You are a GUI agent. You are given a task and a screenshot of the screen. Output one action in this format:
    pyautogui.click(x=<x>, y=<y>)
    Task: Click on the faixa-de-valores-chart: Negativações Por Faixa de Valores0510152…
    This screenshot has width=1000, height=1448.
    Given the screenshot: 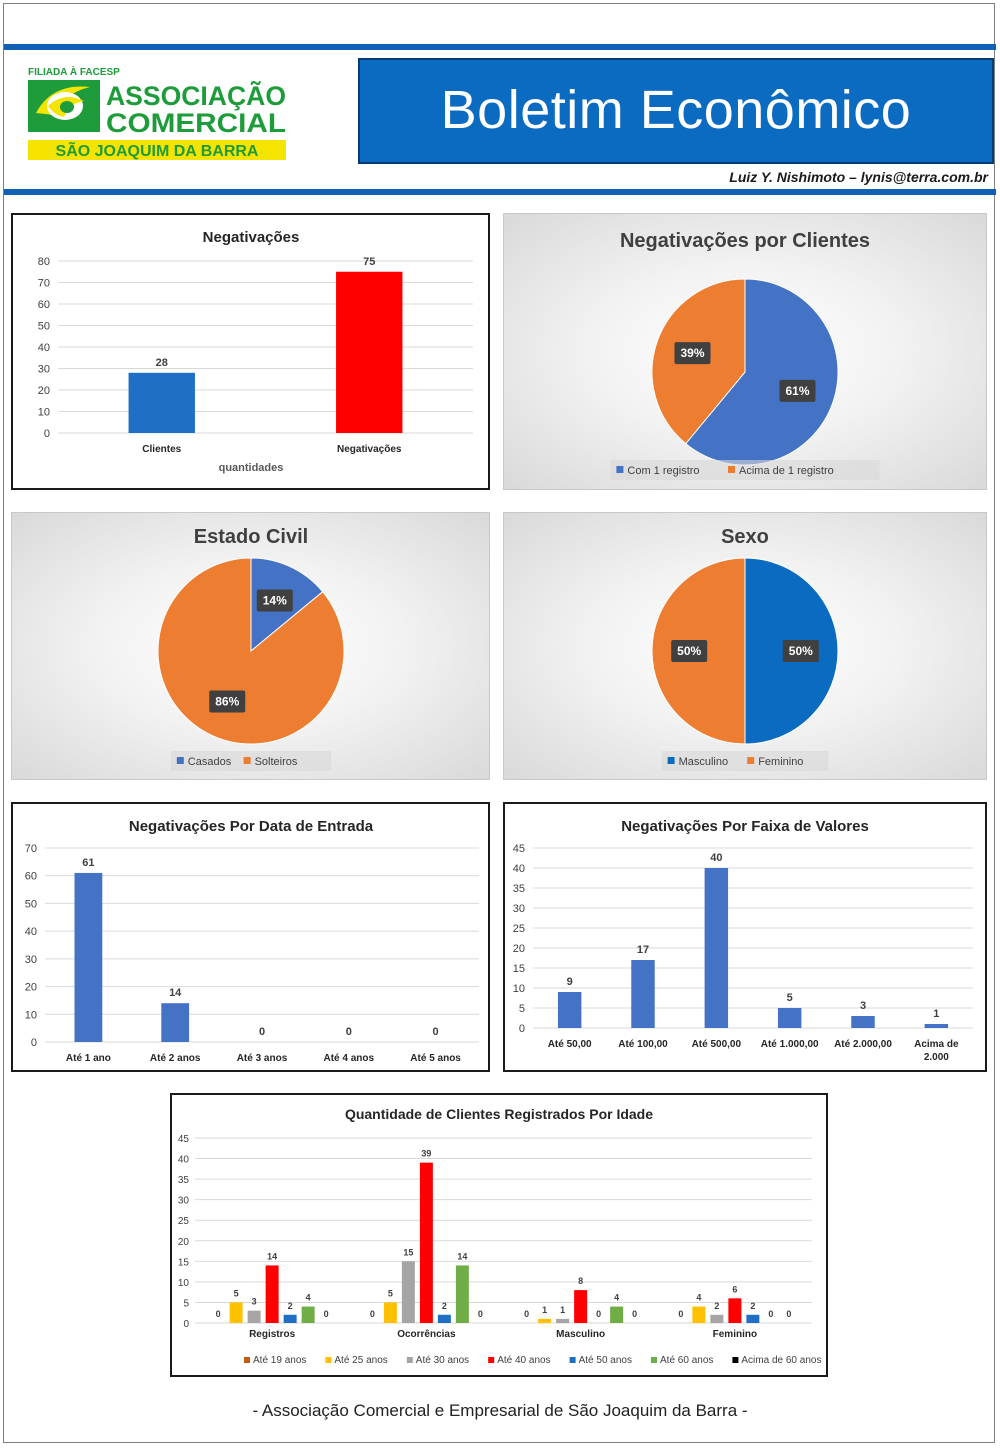 What is the action you would take?
    pyautogui.click(x=743, y=940)
    